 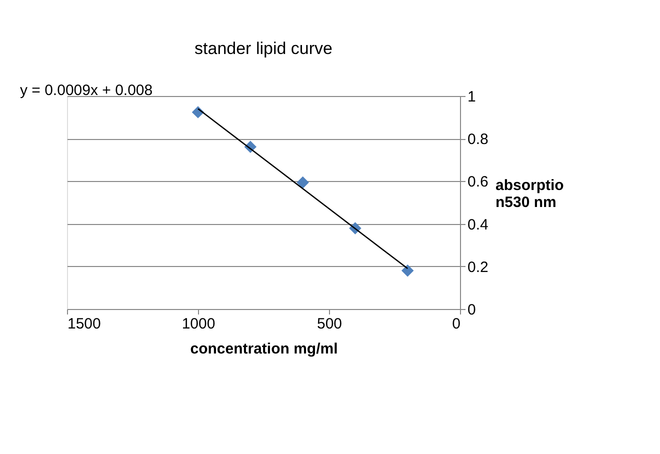 What do you see at coordinates (478, 267) in the screenshot?
I see `y-tick-label: 0.2` at bounding box center [478, 267].